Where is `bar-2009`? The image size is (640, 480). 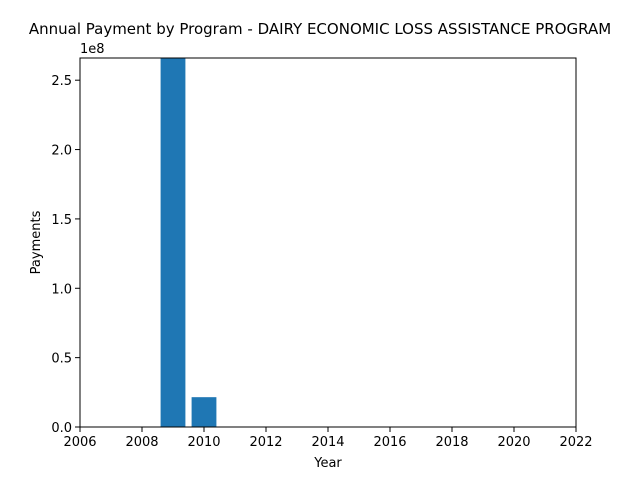
bar-2009 is located at coordinates (173, 242).